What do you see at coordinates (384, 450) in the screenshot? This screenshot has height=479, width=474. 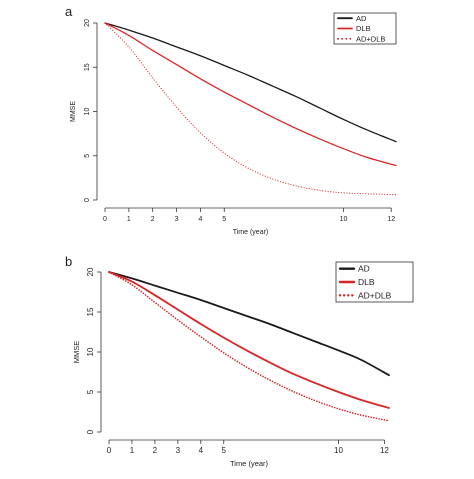 I see `panel-b-x-tick-label: 12` at bounding box center [384, 450].